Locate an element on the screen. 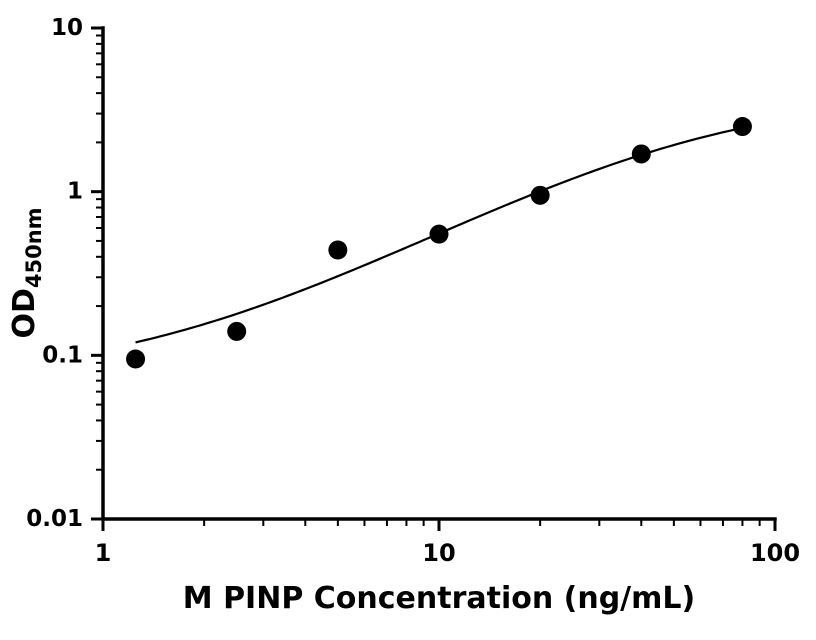 Image resolution: width=816 pixels, height=640 pixels. y-tick-label: 0.01 is located at coordinates (54, 519).